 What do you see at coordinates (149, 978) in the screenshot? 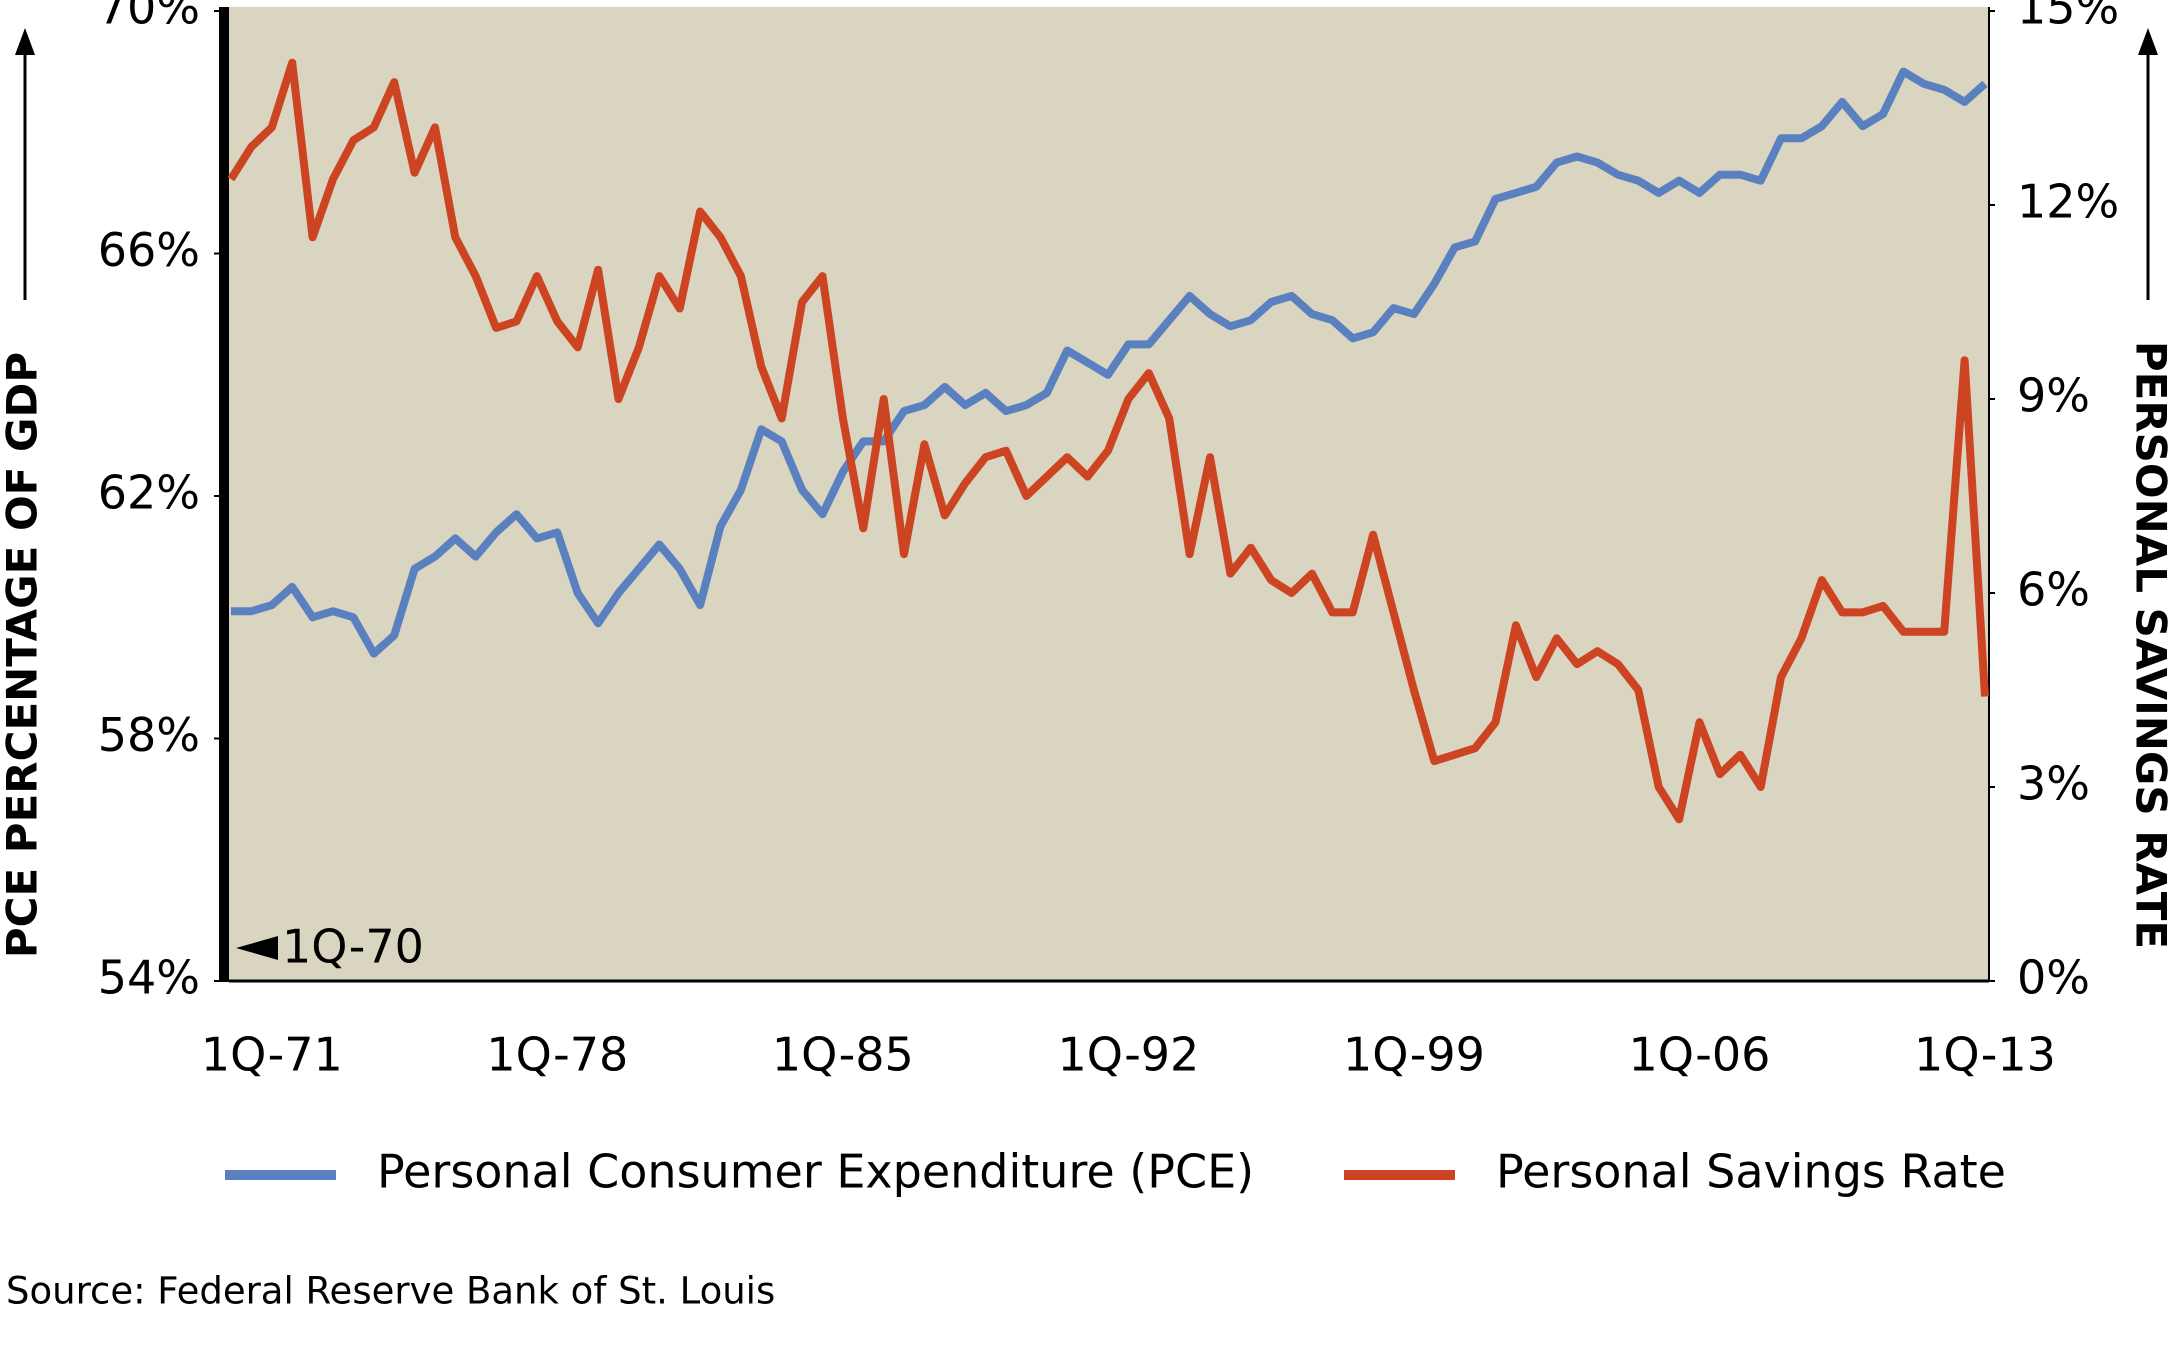
I see `y-tick-label: 54%` at bounding box center [149, 978].